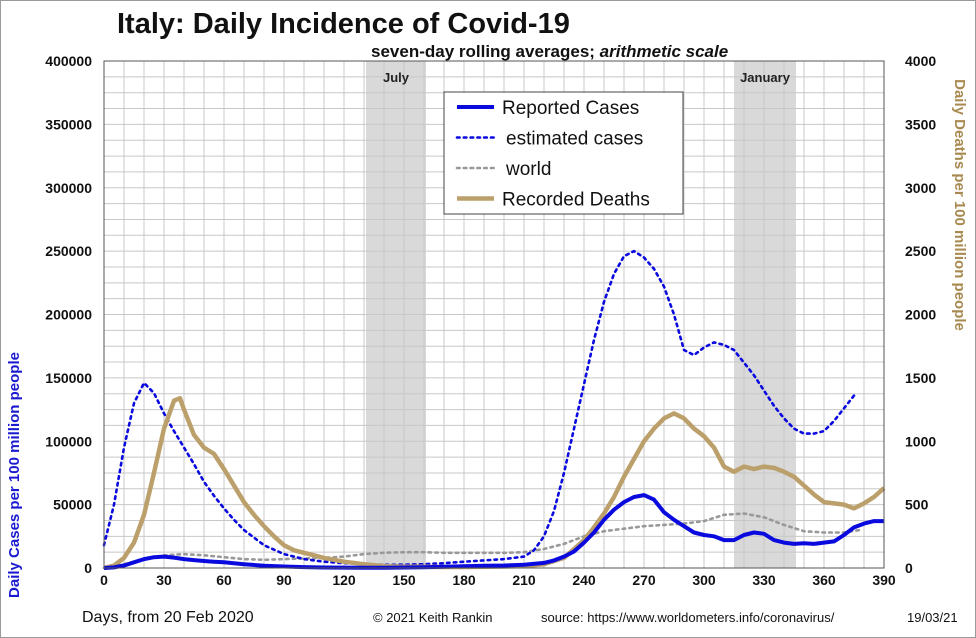 Image resolution: width=976 pixels, height=638 pixels. Describe the element at coordinates (920, 378) in the screenshot. I see `y-tick-label-right: 1500` at that location.